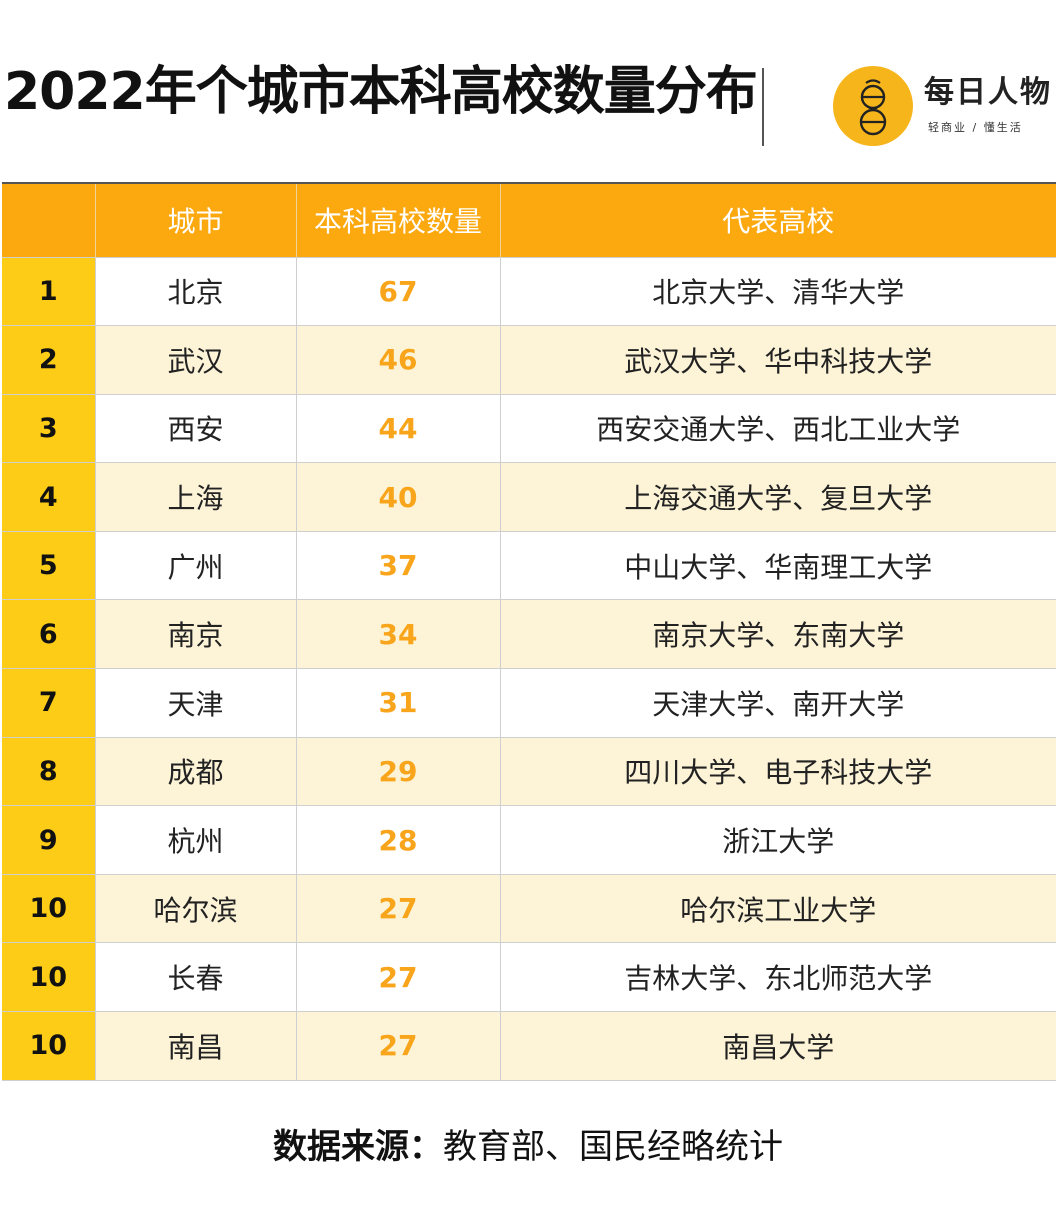  Describe the element at coordinates (397, 219) in the screenshot. I see `header-count: 本科高校数量` at that location.